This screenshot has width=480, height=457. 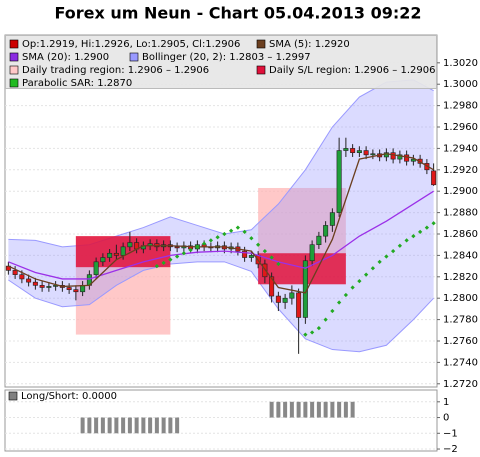 I want to click on y-tick-label: 1.2820, so click(x=460, y=277).